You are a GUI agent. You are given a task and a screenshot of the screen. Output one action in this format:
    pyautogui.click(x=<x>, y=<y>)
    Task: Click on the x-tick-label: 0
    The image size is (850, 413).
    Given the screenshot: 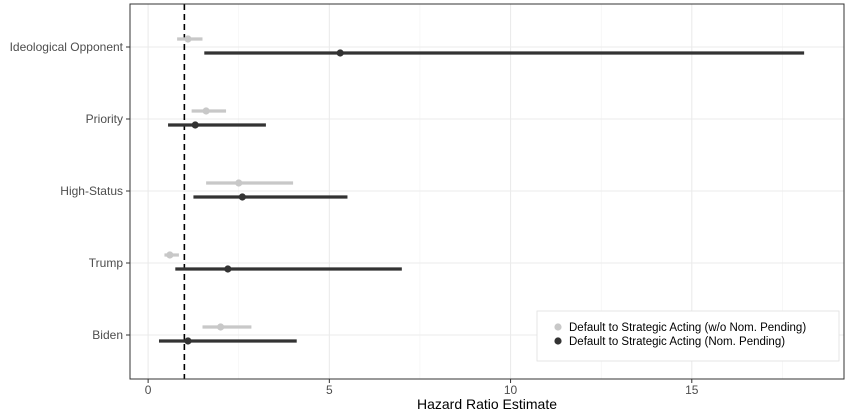 What is the action you would take?
    pyautogui.click(x=148, y=390)
    